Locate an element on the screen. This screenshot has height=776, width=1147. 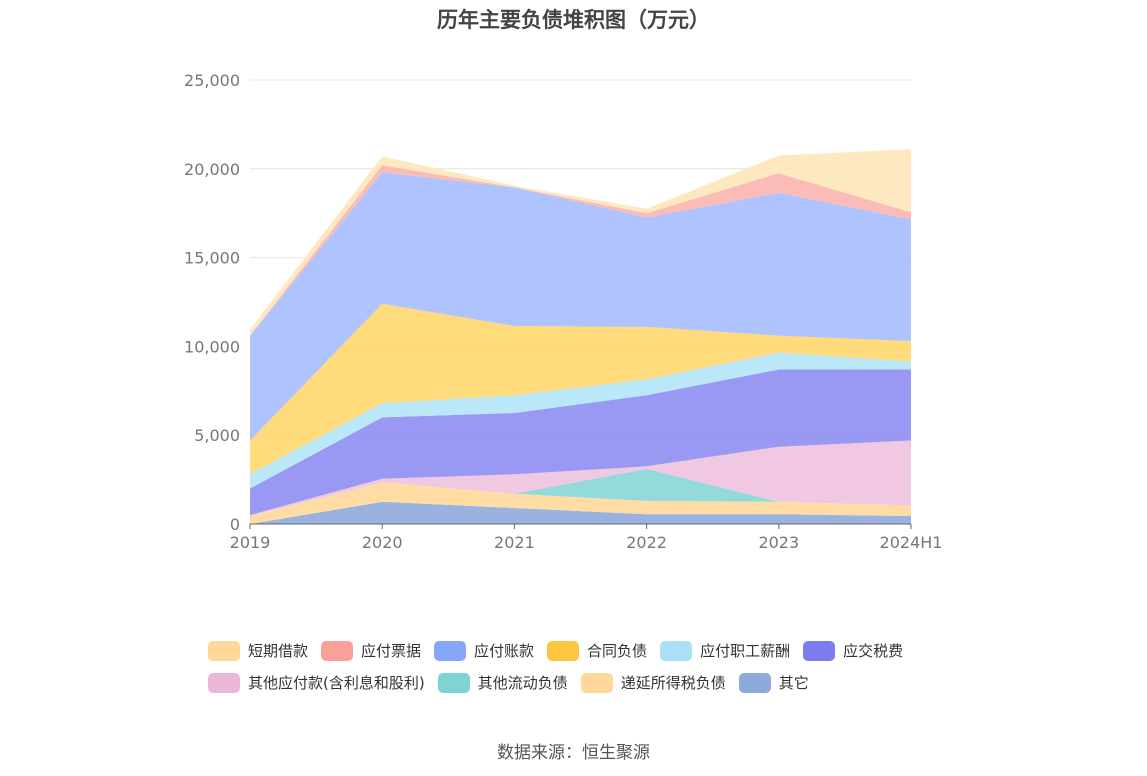
legend-item: 应付账款 is located at coordinates (484, 650).